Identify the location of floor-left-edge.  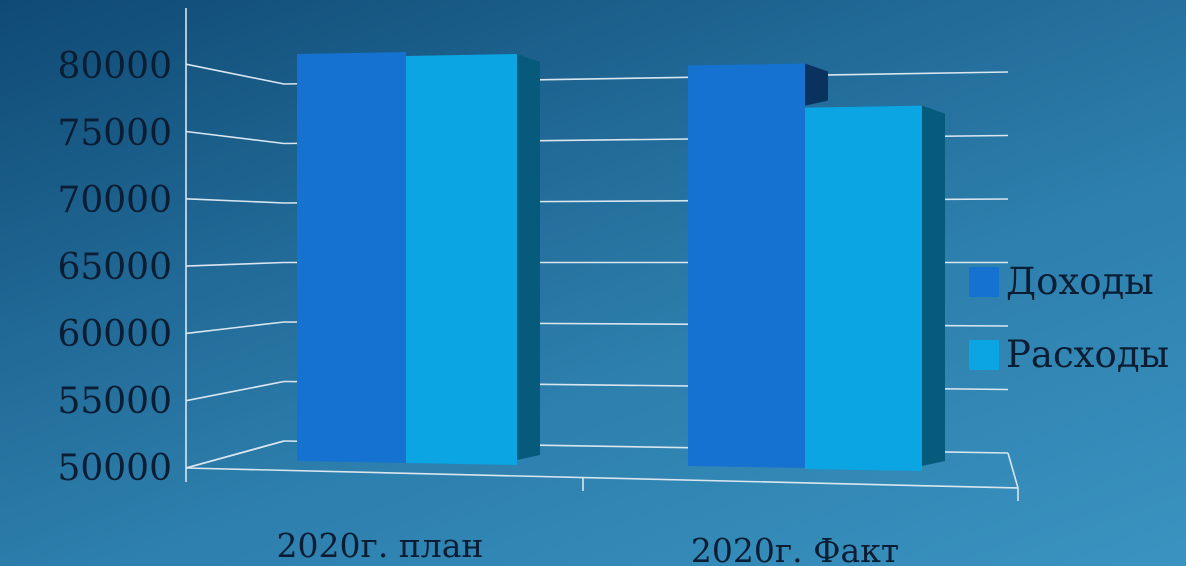
(235, 454).